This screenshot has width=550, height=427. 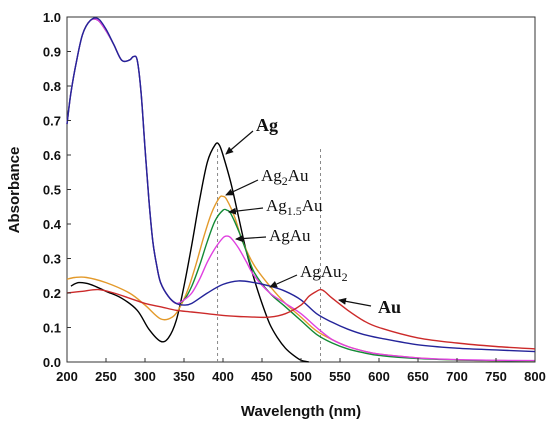 What do you see at coordinates (106, 376) in the screenshot?
I see `x-tick-label: 250` at bounding box center [106, 376].